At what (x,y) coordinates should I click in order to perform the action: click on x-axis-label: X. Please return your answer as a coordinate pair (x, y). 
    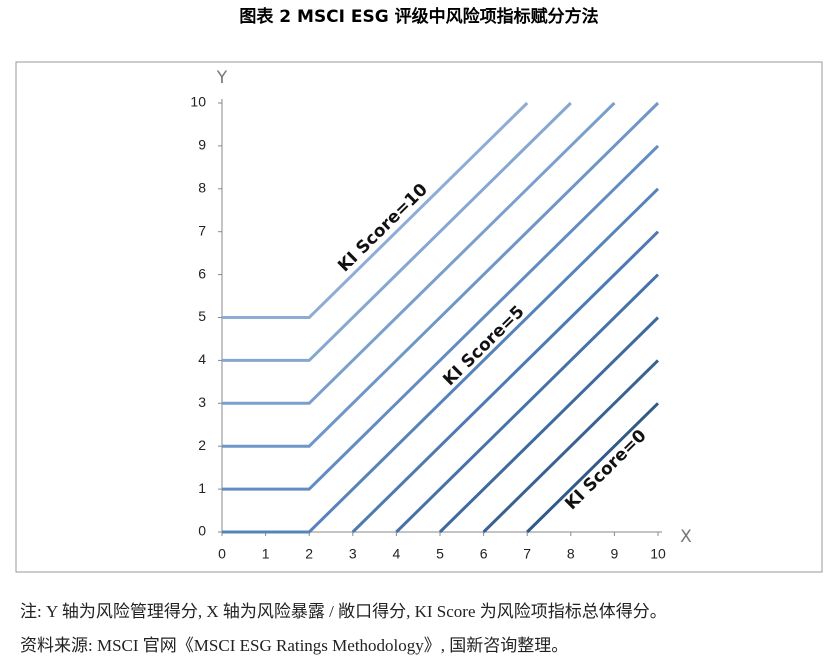
    Looking at the image, I should click on (686, 537).